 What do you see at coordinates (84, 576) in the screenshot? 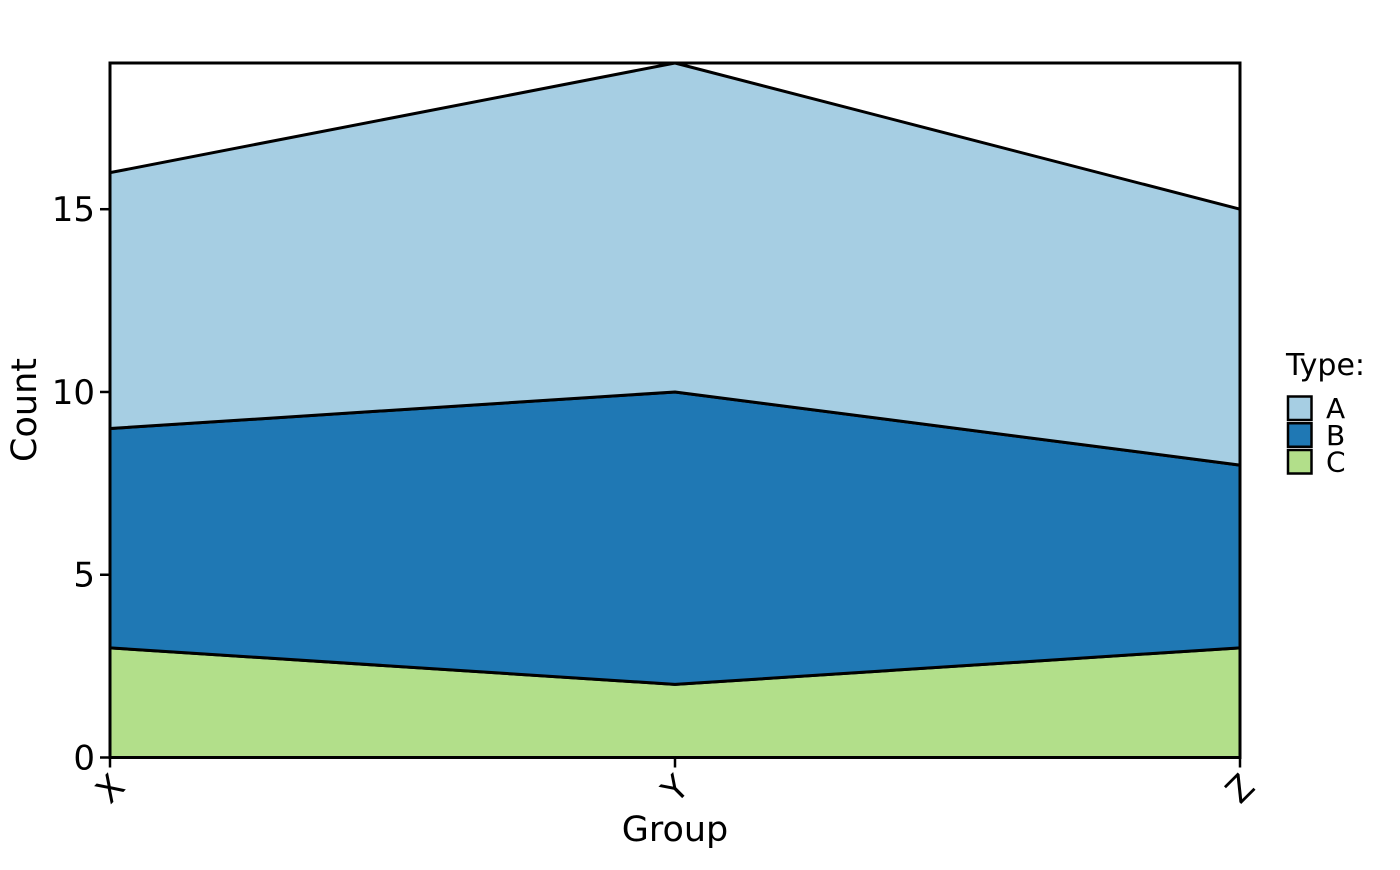
I see `y-tick-label-5: 5` at bounding box center [84, 576].